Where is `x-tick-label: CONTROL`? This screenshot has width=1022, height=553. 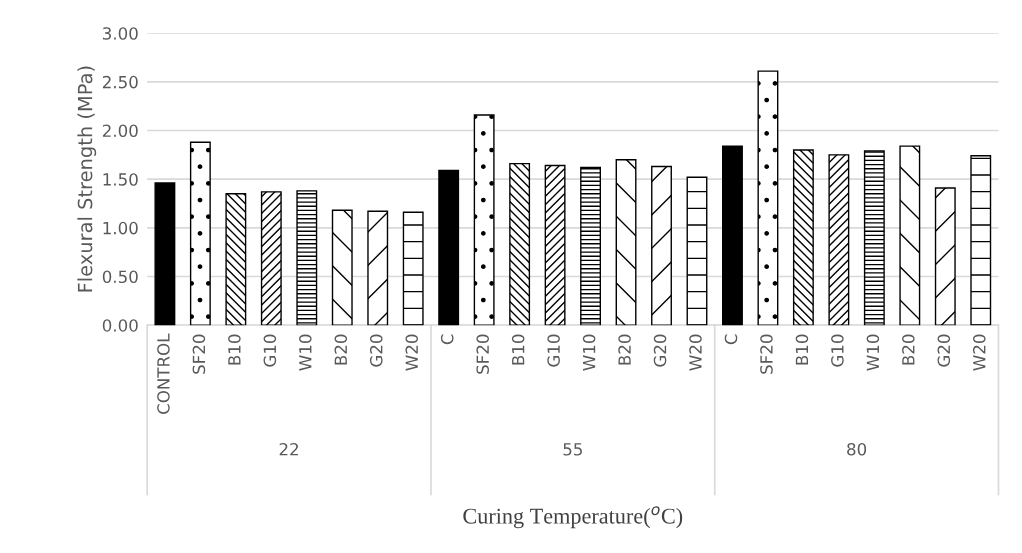 x-tick-label: CONTROL is located at coordinates (163, 373).